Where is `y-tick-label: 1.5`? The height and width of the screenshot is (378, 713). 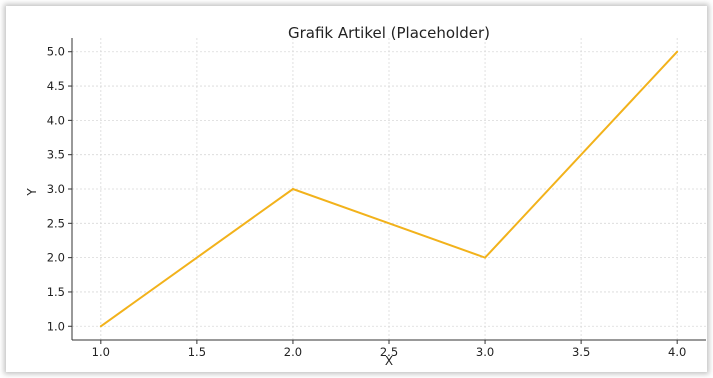
y-tick-label: 1.5 is located at coordinates (56, 292).